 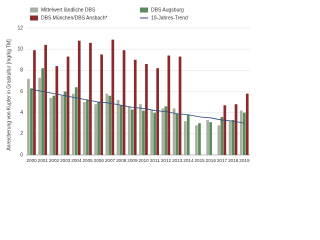 What do you see at coordinates (21, 113) in the screenshot?
I see `y-tick-label: 4` at bounding box center [21, 113].